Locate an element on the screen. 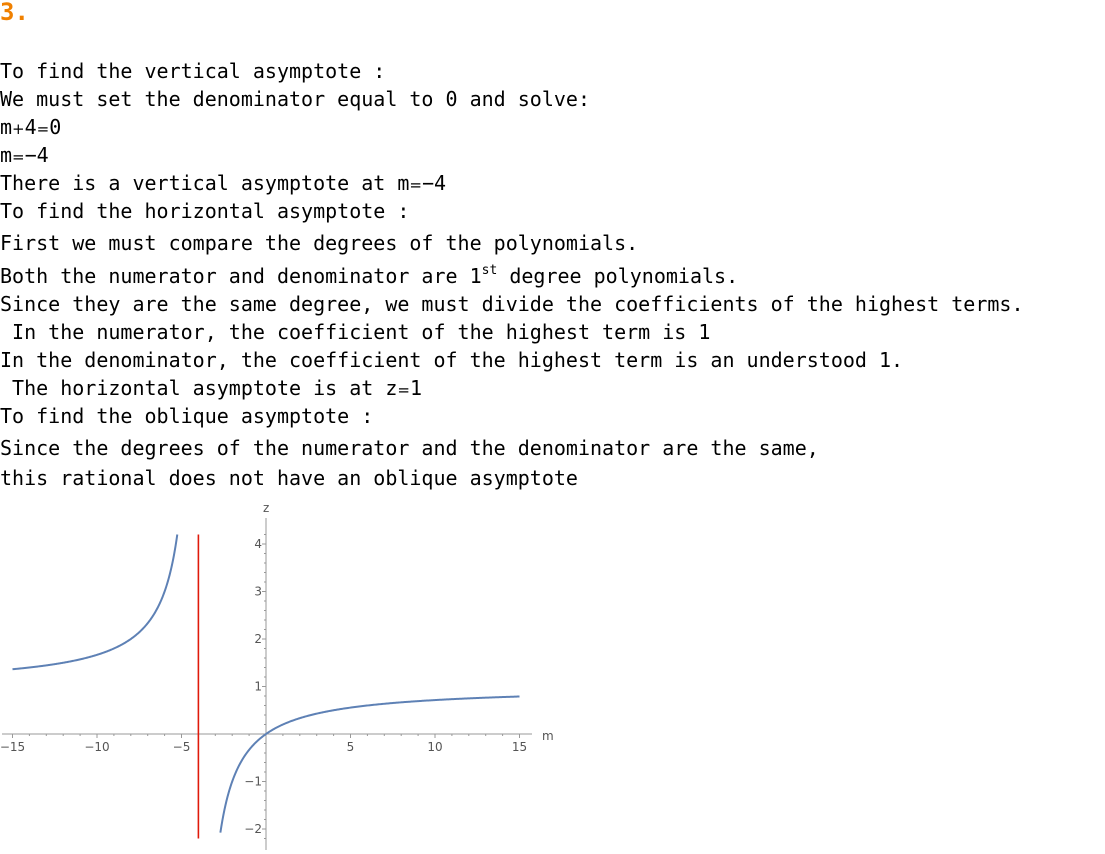 The width and height of the screenshot is (1105, 854). y-tick-label: 3 is located at coordinates (258, 592).